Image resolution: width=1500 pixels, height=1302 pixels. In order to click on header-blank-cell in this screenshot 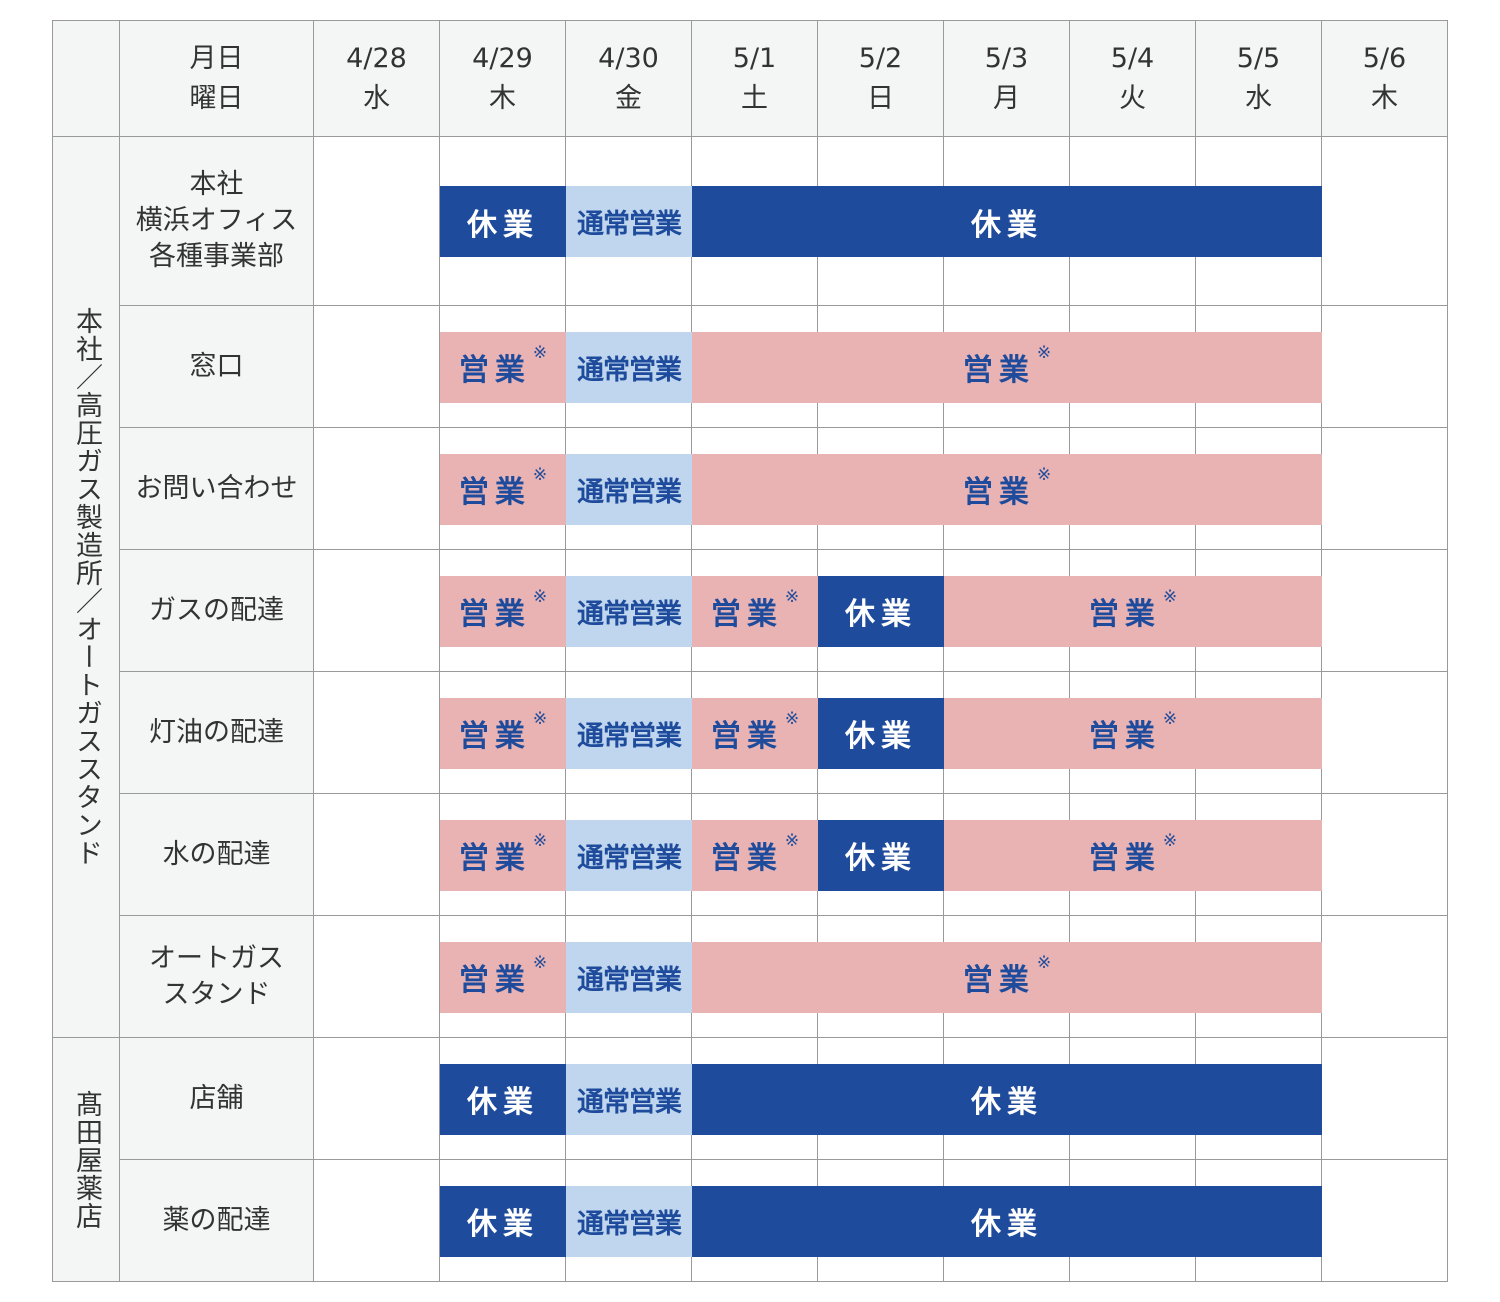, I will do `click(86, 78)`.